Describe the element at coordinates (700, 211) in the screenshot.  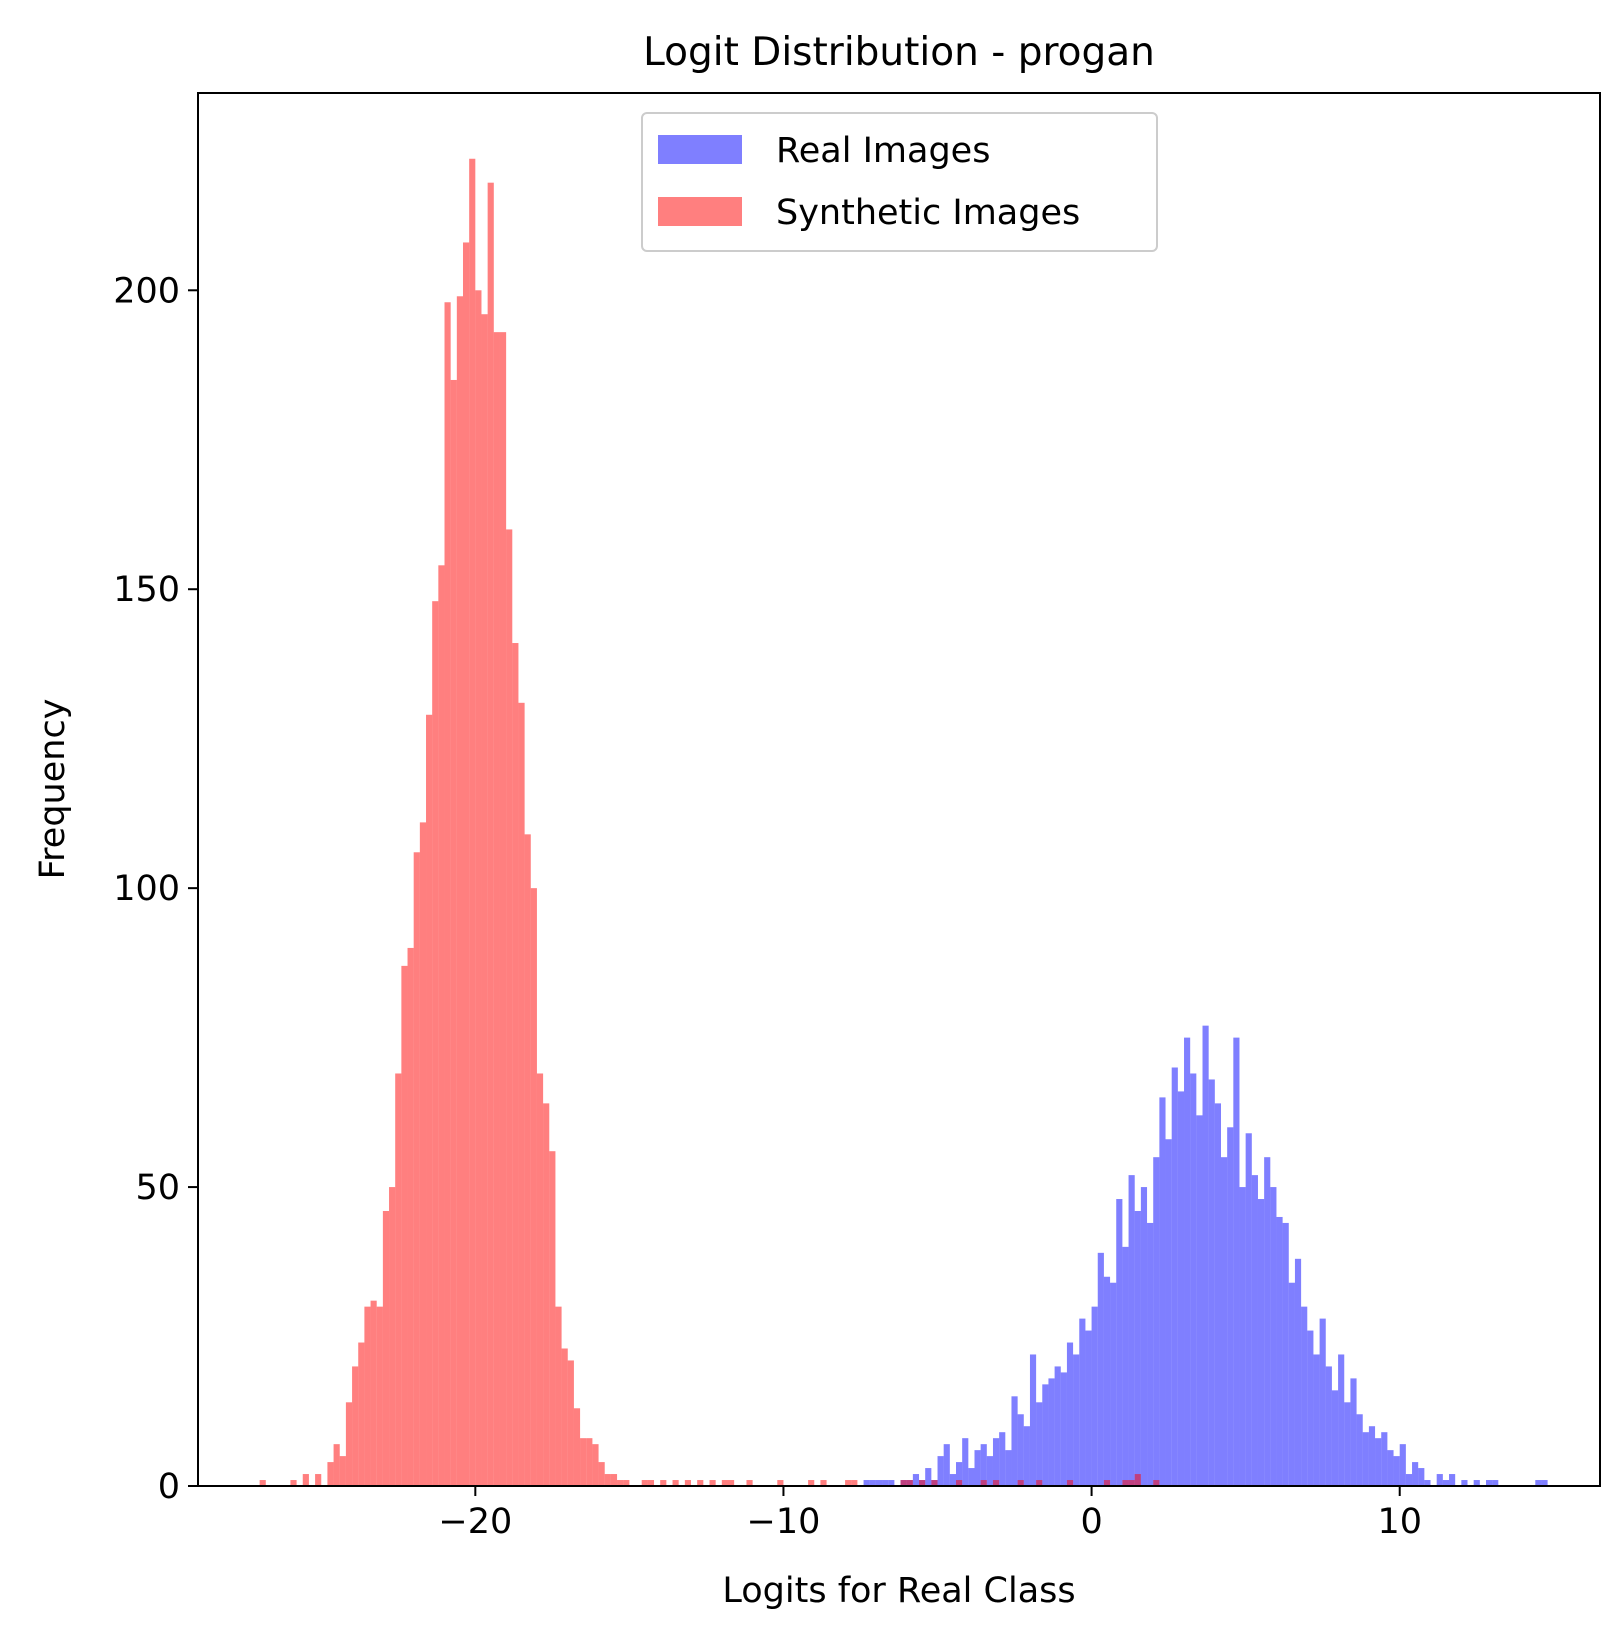
I see `legend-swatch-synthetic-images` at that location.